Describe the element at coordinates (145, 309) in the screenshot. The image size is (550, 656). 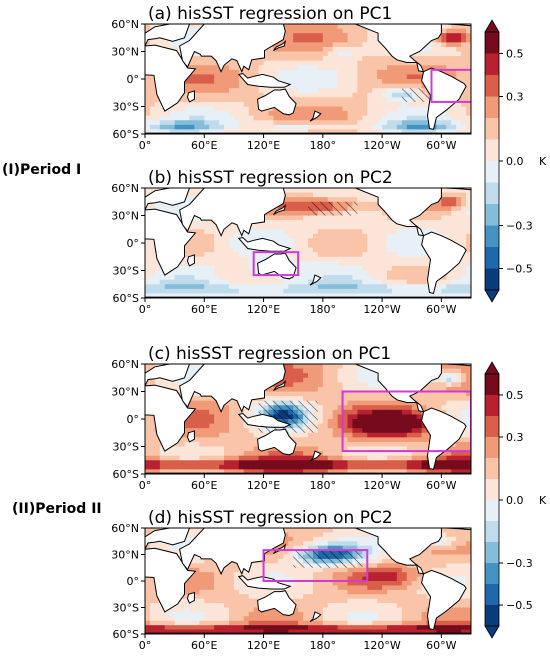
I see `lon-tick-label: 0°` at that location.